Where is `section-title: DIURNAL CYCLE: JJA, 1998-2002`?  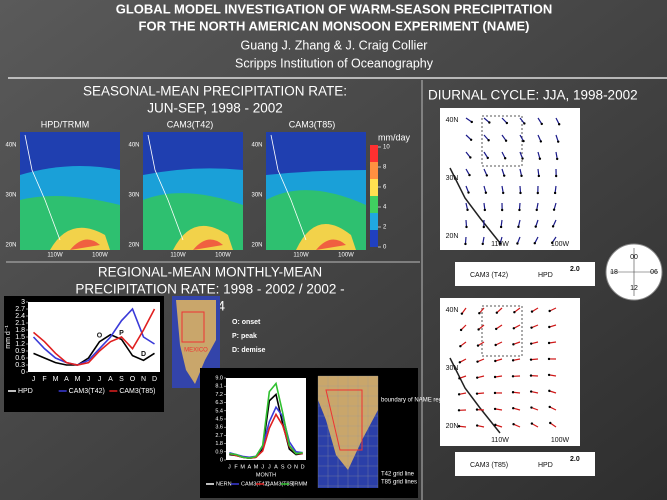
section-title: DIURNAL CYCLE: JJA, 1998-2002 is located at coordinates (533, 95).